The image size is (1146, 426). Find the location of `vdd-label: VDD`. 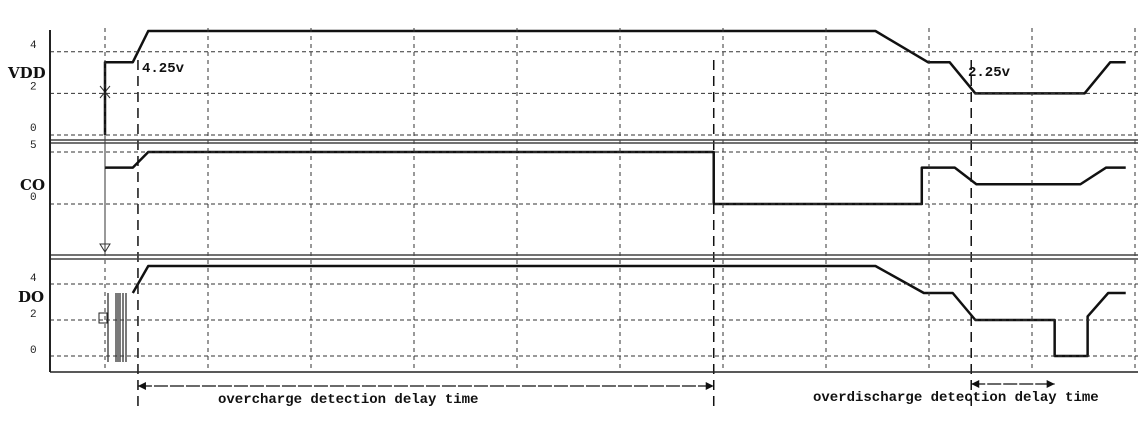

vdd-label: VDD is located at coordinates (26, 73).